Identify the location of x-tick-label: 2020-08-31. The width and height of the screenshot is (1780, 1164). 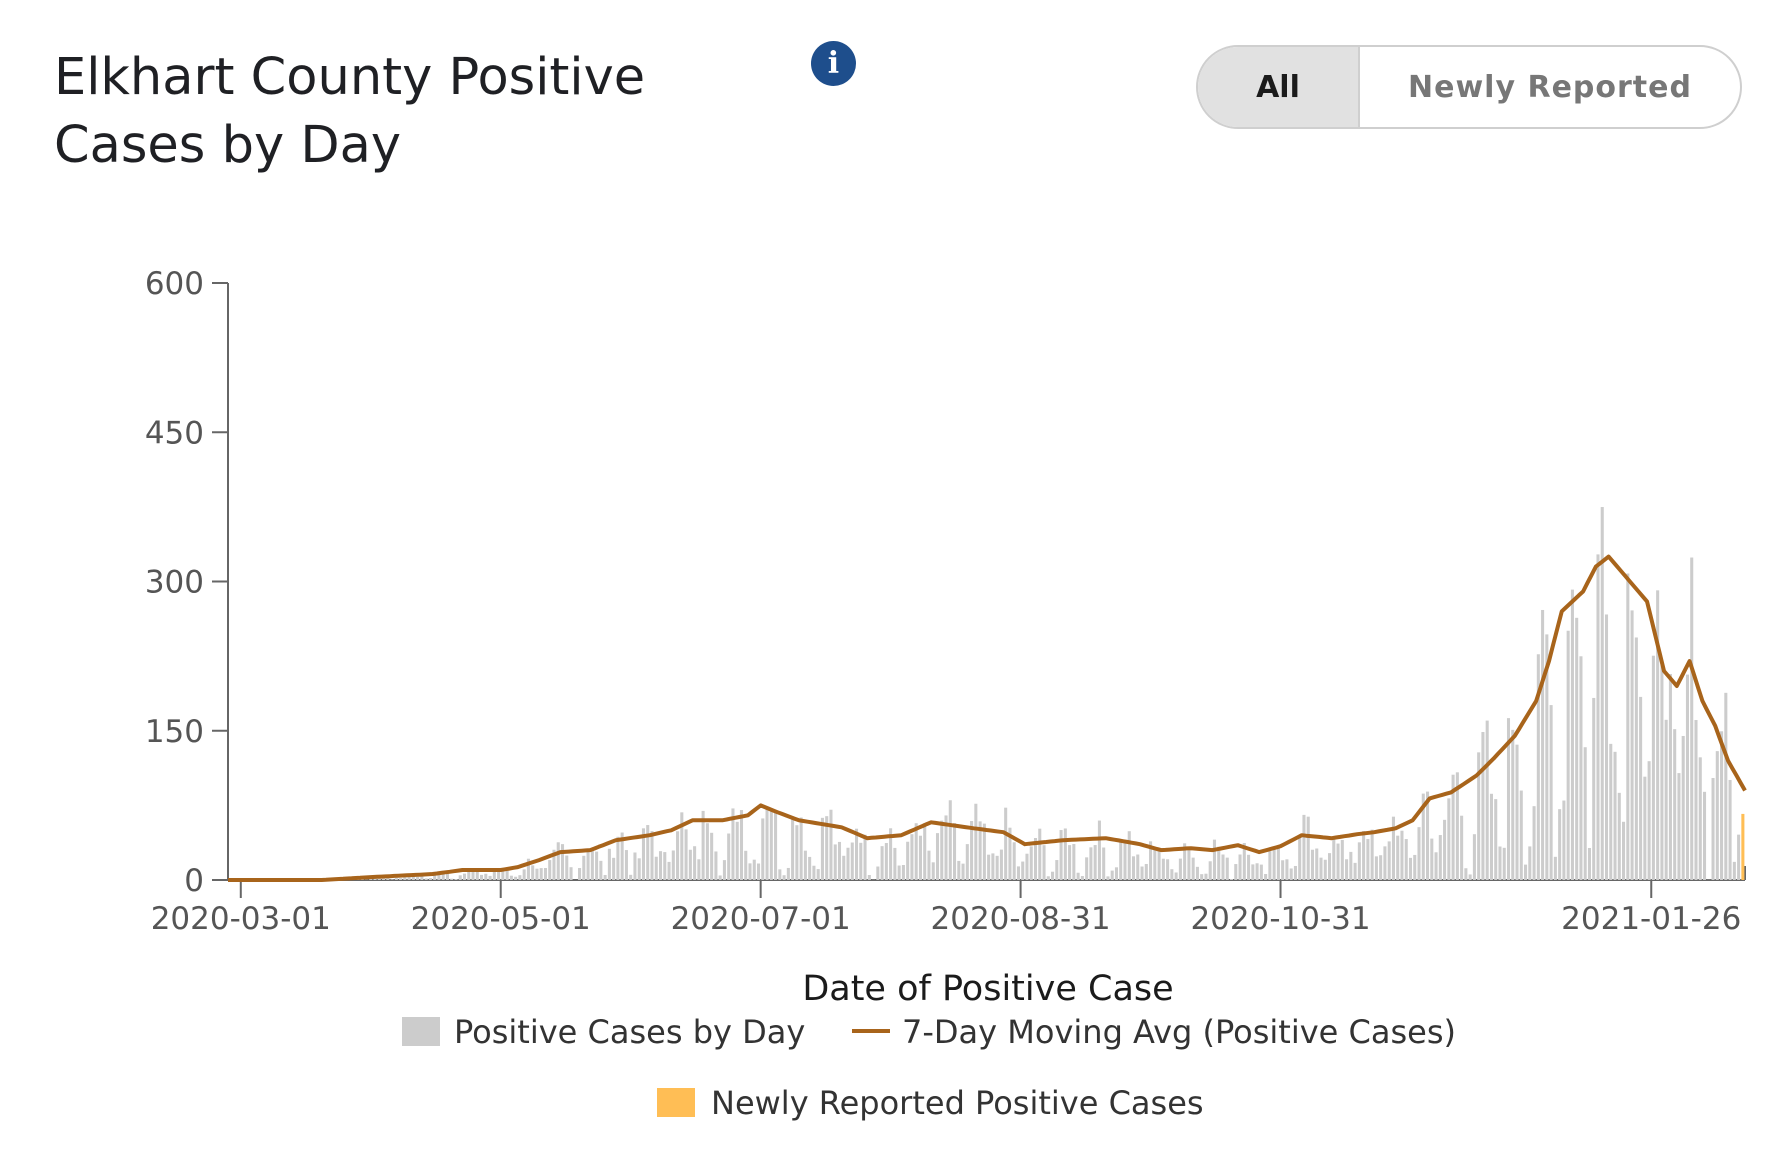
(1021, 919).